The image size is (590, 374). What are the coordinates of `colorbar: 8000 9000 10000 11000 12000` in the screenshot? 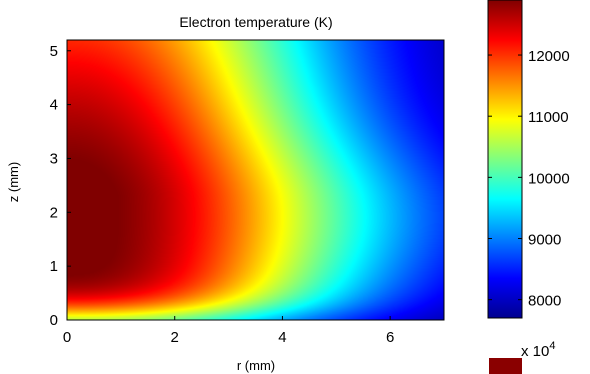 It's located at (528, 159).